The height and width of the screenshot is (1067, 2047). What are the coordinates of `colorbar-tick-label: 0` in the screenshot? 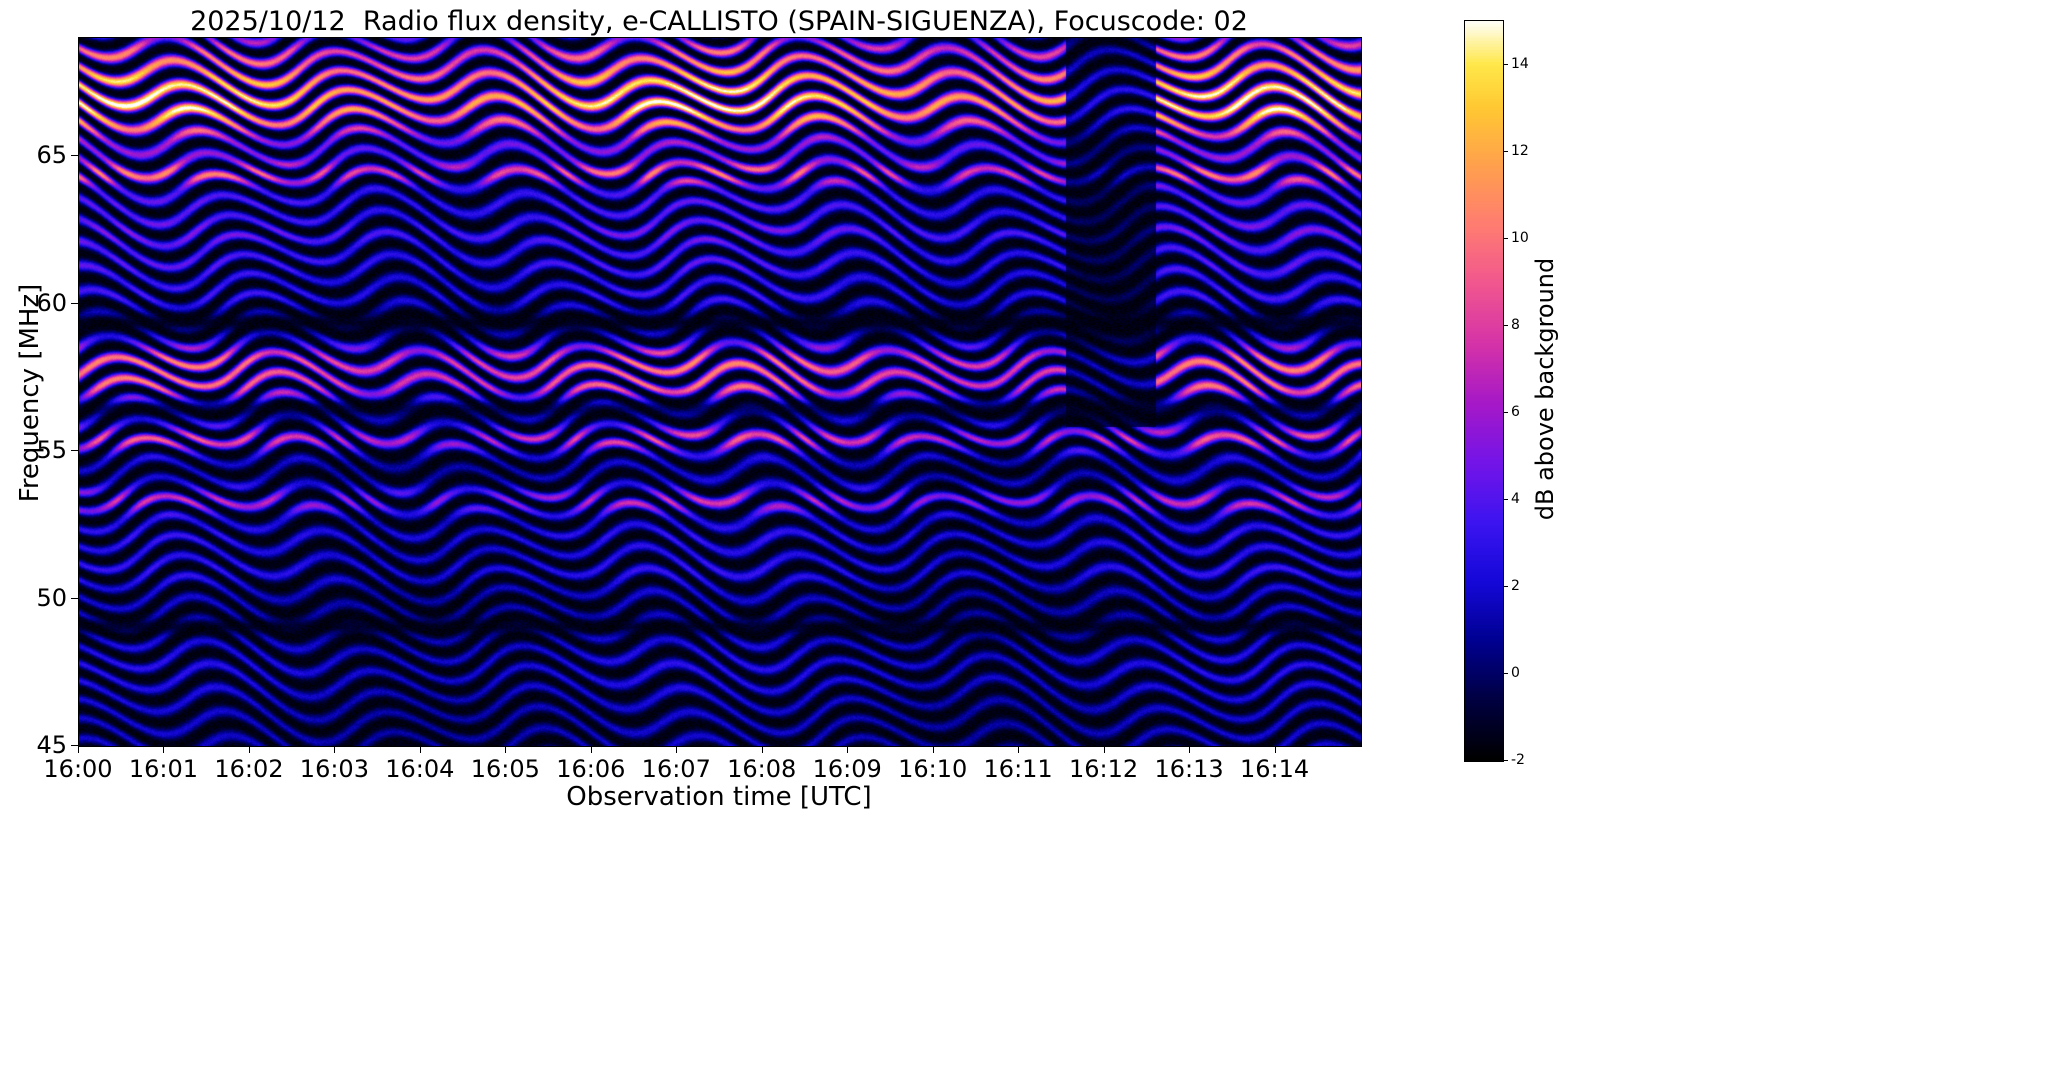 It's located at (1515, 672).